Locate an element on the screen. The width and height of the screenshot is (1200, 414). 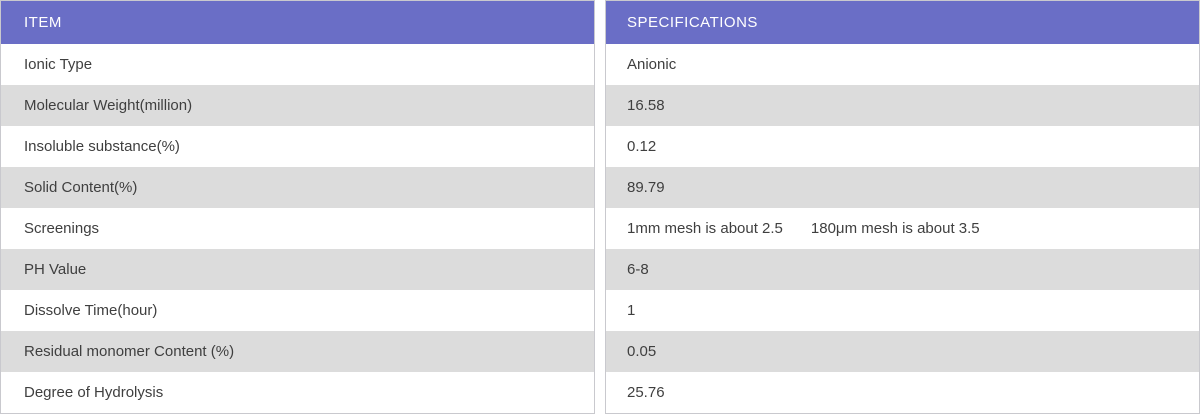
spec-cell: 25.76 is located at coordinates (646, 392).